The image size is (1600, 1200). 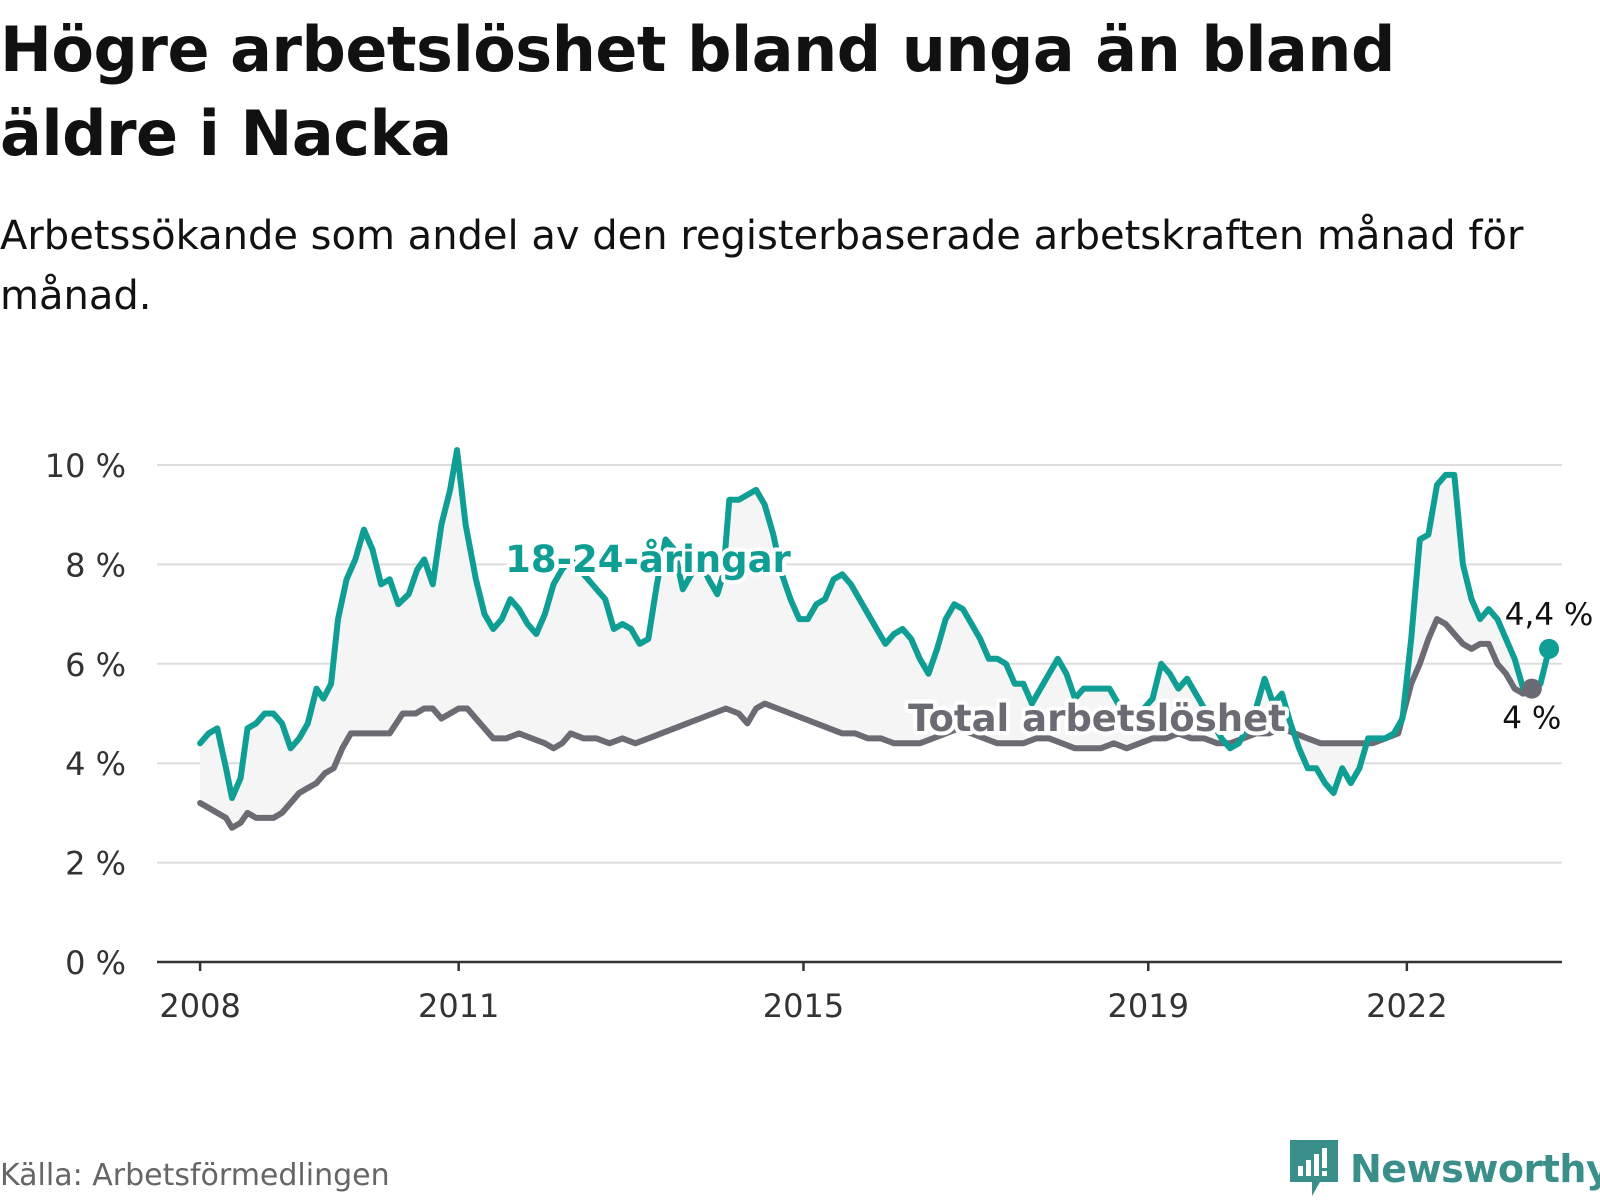 I want to click on brand-logo: Newsworthy, so click(x=1445, y=1169).